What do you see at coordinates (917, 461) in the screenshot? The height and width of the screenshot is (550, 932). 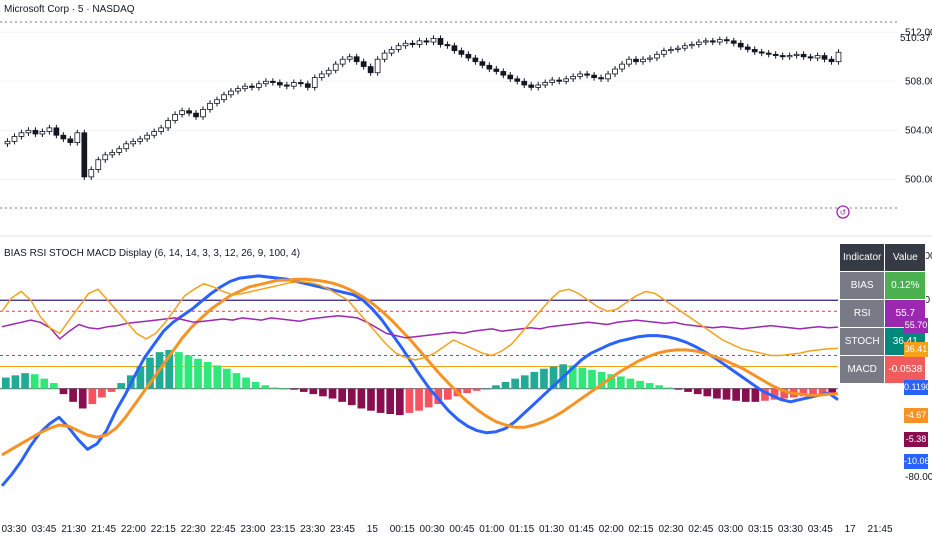 I see `macd-line-badge: -10.06` at bounding box center [917, 461].